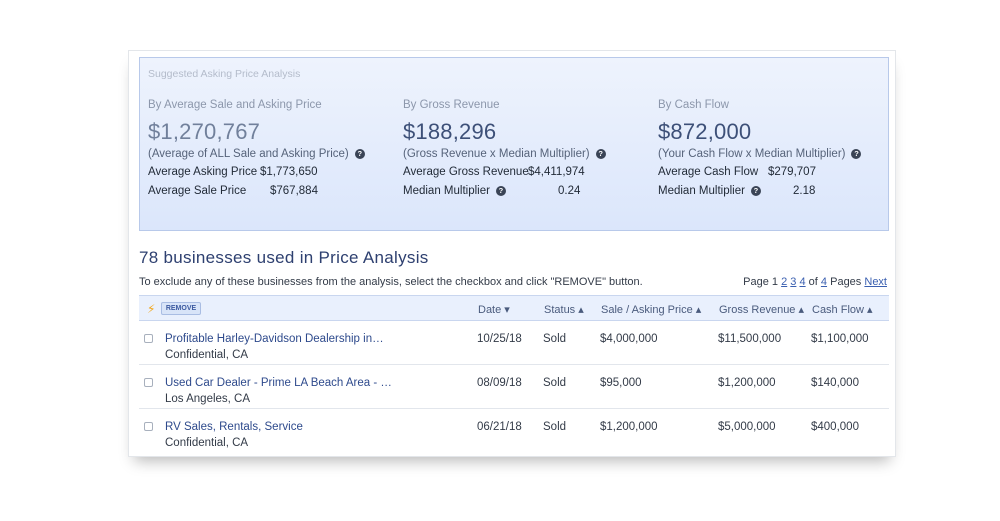  Describe the element at coordinates (629, 339) in the screenshot. I see `price-cell: $4,000,000` at that location.